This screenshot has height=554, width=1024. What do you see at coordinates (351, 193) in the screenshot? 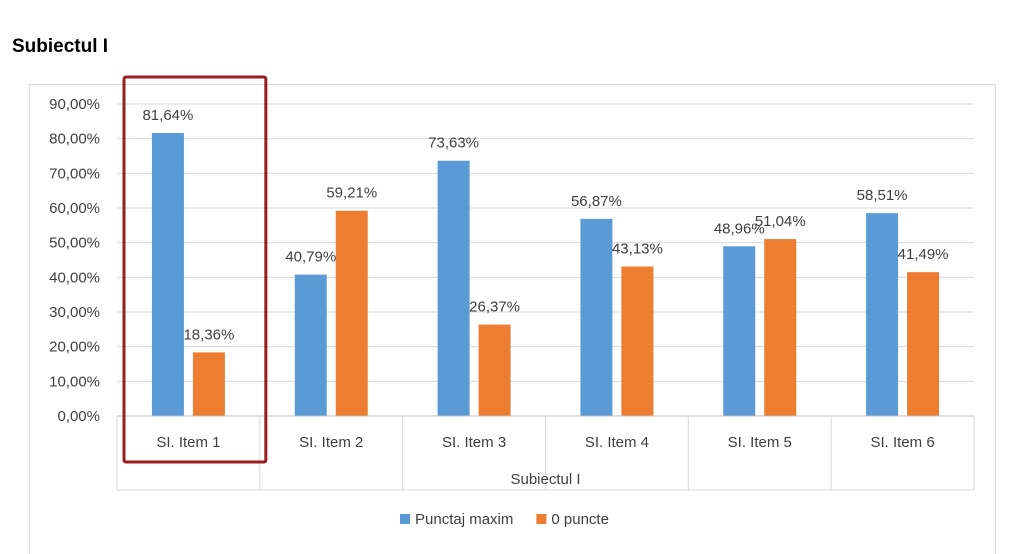
I see `data-label: 59,21%` at bounding box center [351, 193].